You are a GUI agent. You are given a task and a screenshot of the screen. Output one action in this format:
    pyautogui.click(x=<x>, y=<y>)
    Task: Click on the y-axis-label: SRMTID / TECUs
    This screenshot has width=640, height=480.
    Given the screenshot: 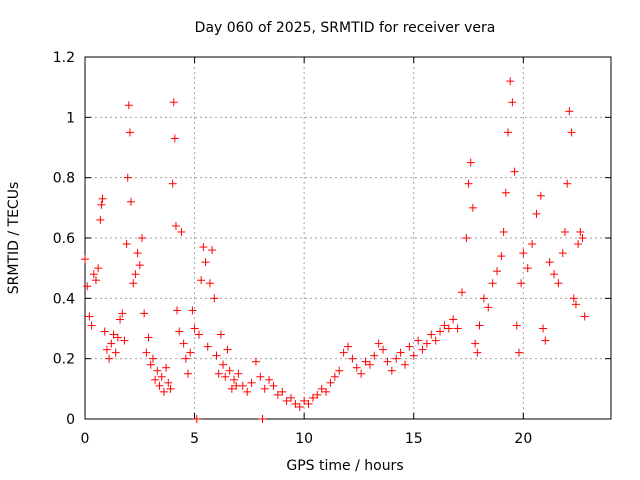 What is the action you would take?
    pyautogui.click(x=14, y=238)
    